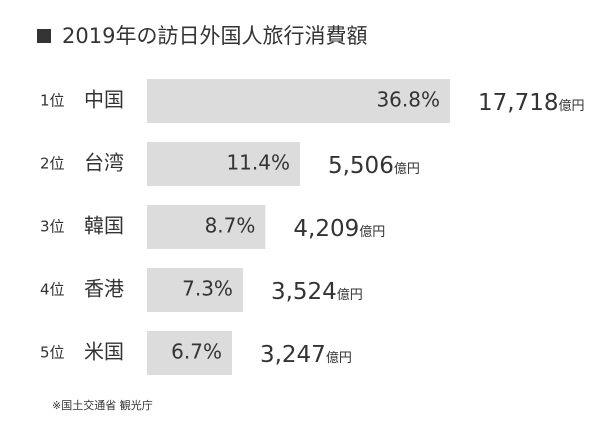 This screenshot has width=611, height=422. I want to click on amount: 17,718, so click(518, 103).